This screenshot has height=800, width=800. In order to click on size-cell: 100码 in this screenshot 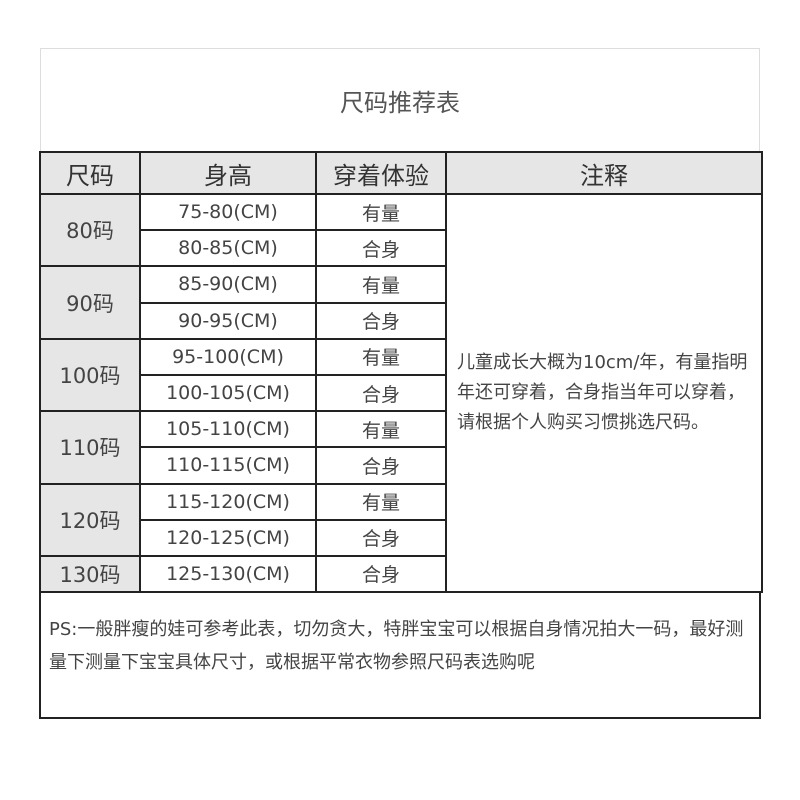, I will do `click(90, 375)`.